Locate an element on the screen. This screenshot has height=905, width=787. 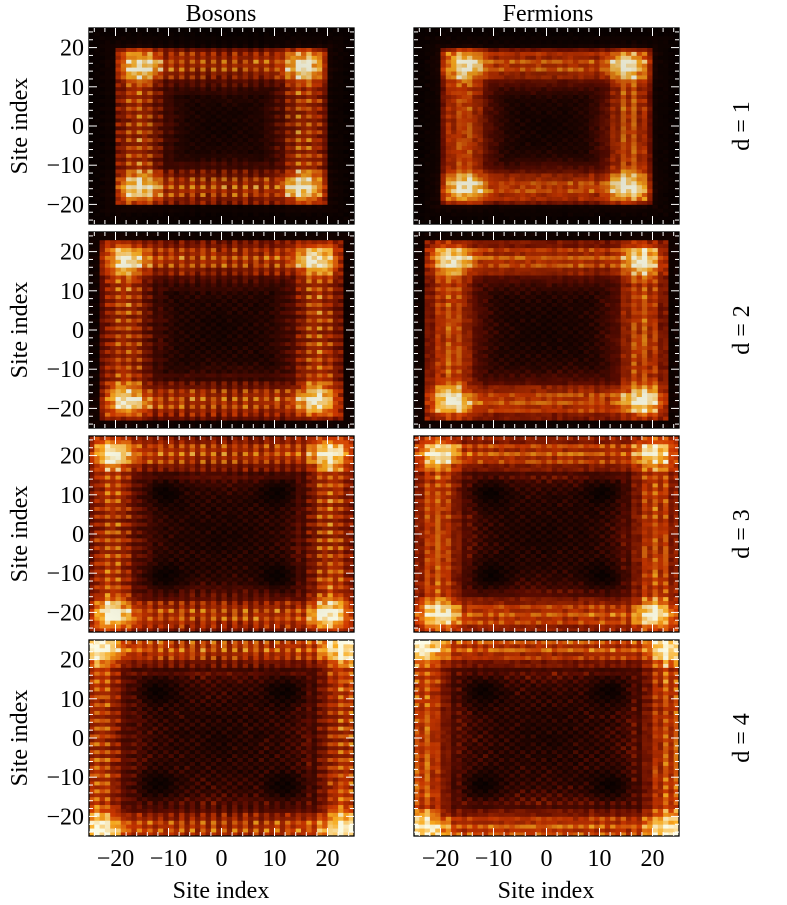
heatmap-shading is located at coordinates (221, 126).